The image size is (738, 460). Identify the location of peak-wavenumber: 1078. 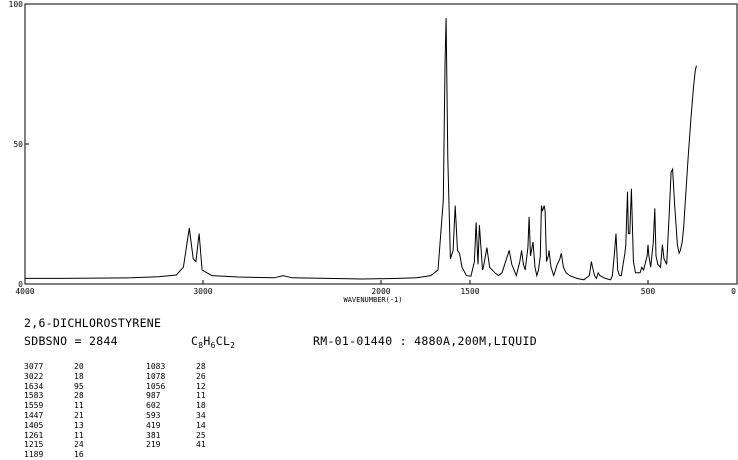
(156, 376).